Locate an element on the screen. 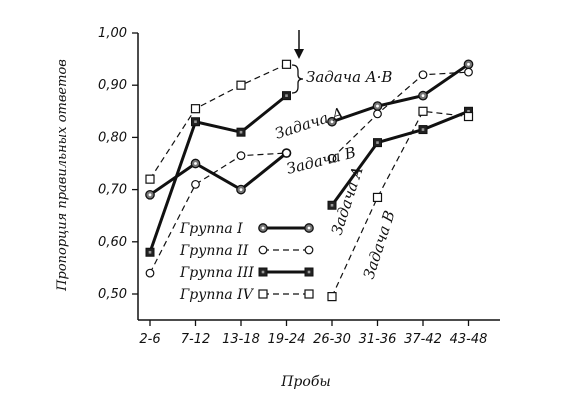 This screenshot has height=407, width=571. y-tick-label: 0,50 is located at coordinates (112, 294).